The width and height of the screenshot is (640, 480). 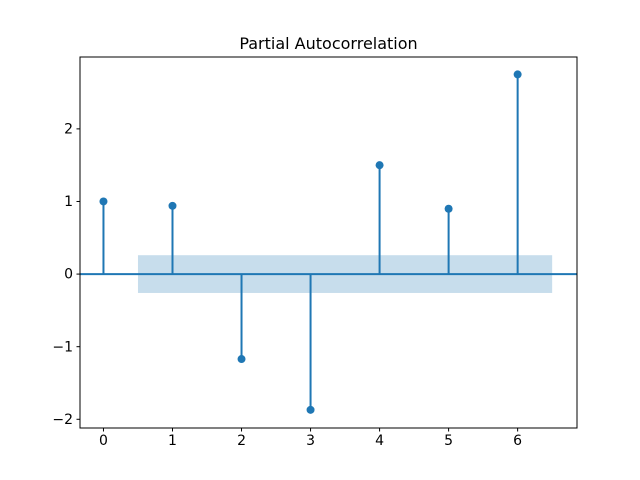 What do you see at coordinates (448, 441) in the screenshot?
I see `x-tick-label-5: 5` at bounding box center [448, 441].